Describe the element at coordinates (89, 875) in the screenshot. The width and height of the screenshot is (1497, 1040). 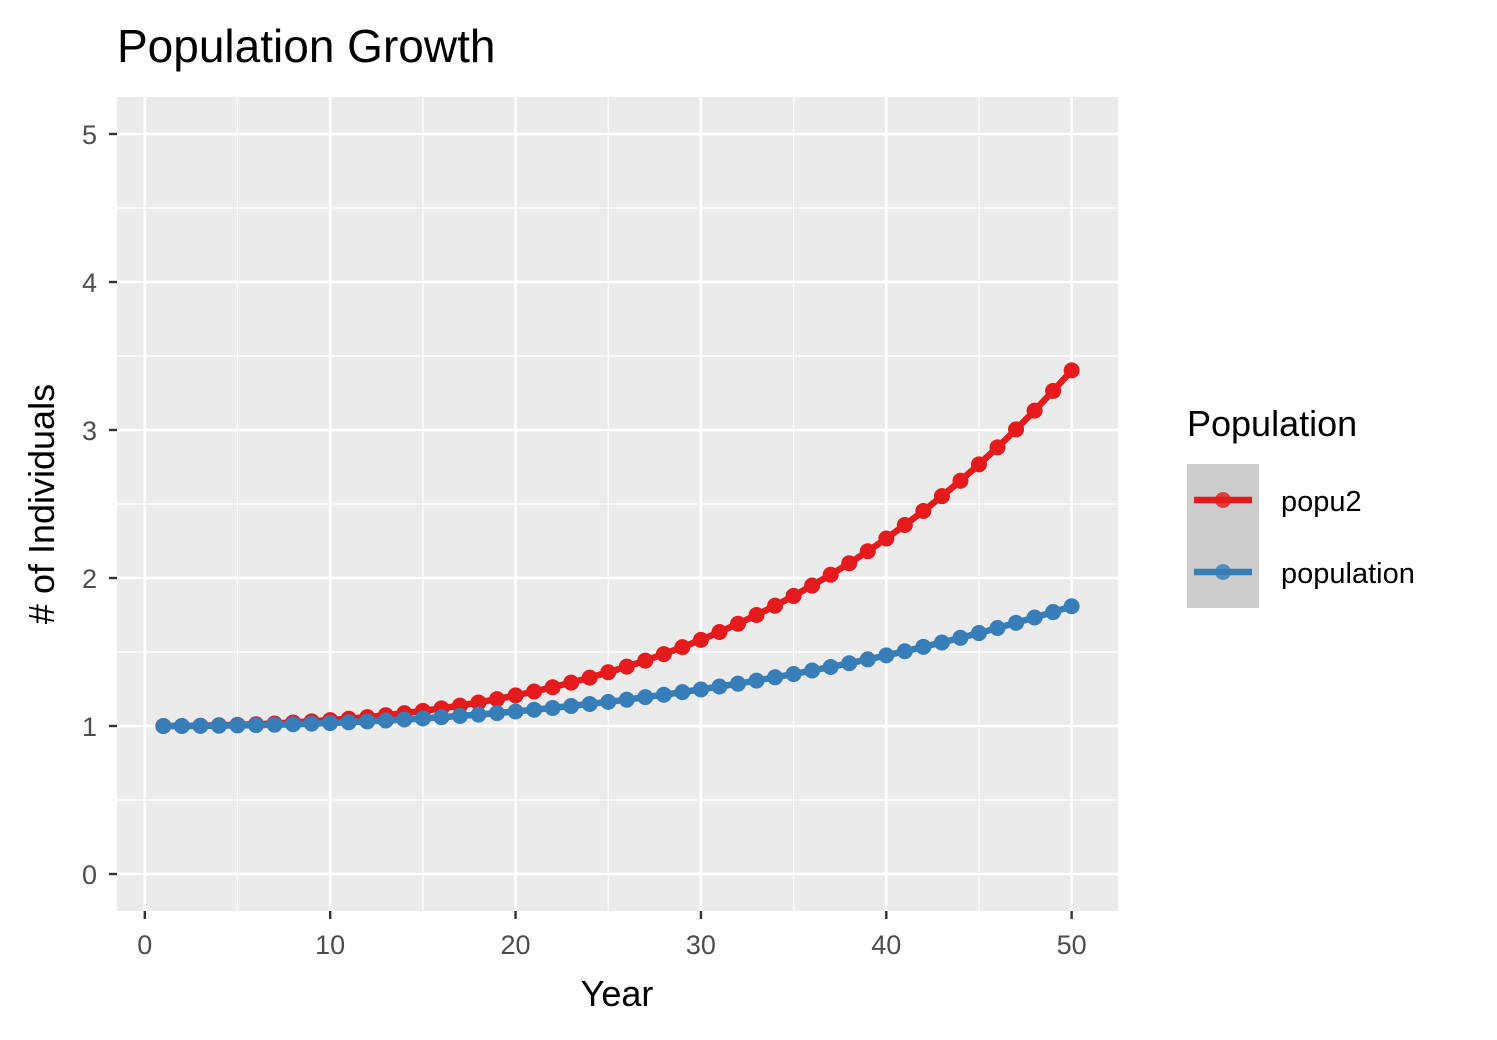
I see `y-tick-label: 0` at that location.